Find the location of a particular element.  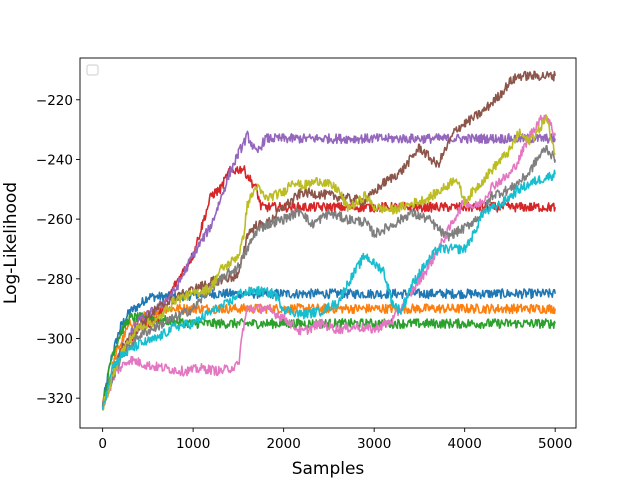

y-tick-label: −220 is located at coordinates (54, 101).